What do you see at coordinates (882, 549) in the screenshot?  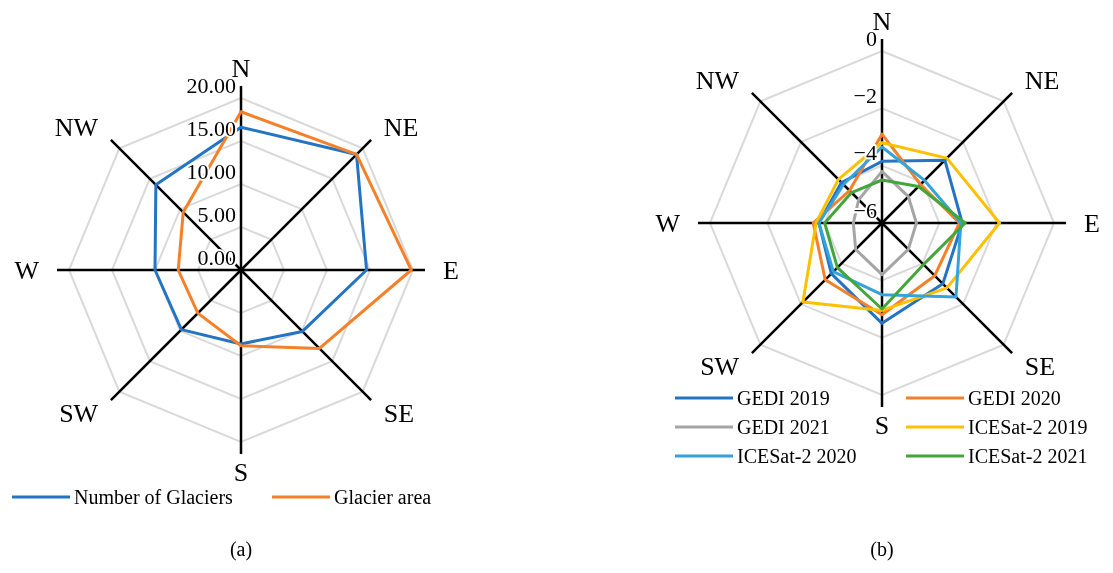 I see `text: (b)` at bounding box center [882, 549].